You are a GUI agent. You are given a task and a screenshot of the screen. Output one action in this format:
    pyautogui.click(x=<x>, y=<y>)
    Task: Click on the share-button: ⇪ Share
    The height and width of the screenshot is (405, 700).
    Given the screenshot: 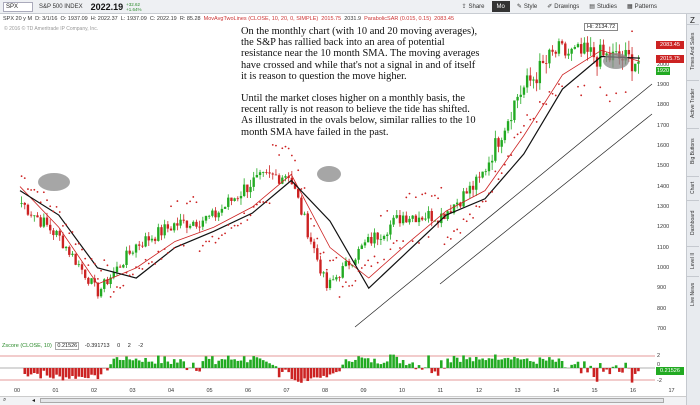 What is the action you would take?
    pyautogui.click(x=472, y=6)
    